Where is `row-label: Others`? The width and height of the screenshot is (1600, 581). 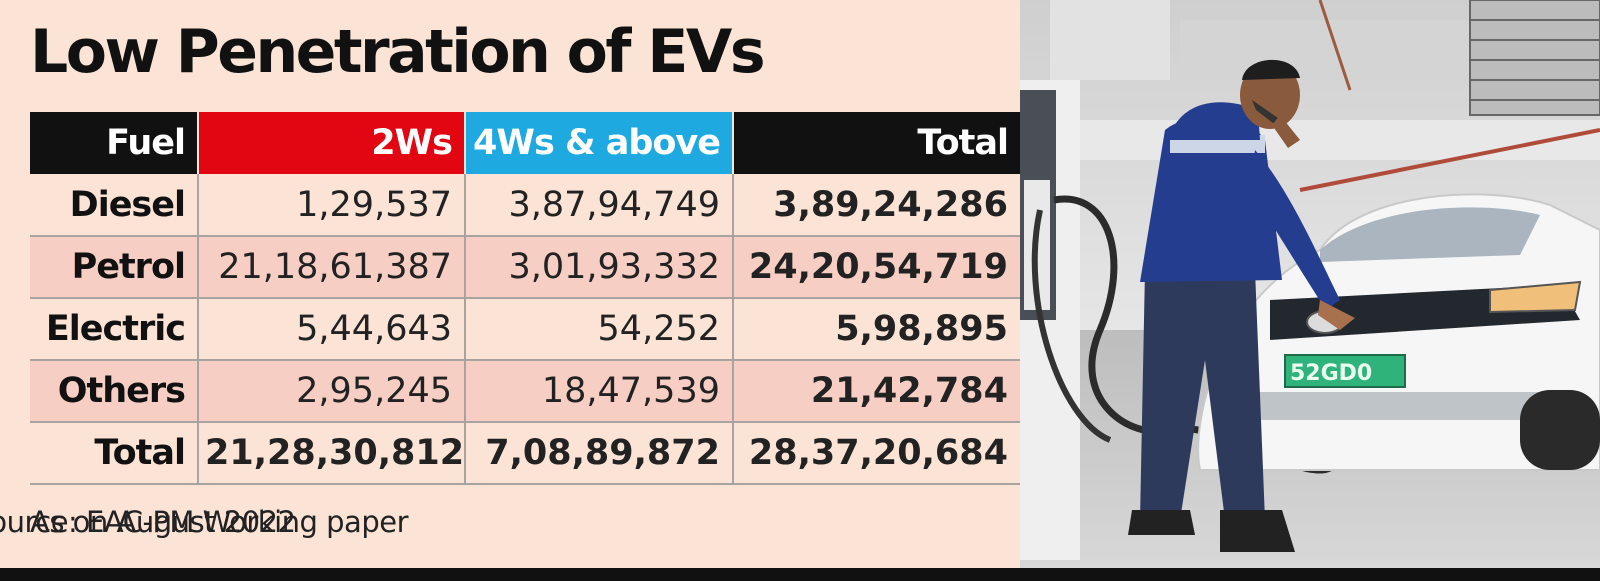 row-label: Others is located at coordinates (114, 391).